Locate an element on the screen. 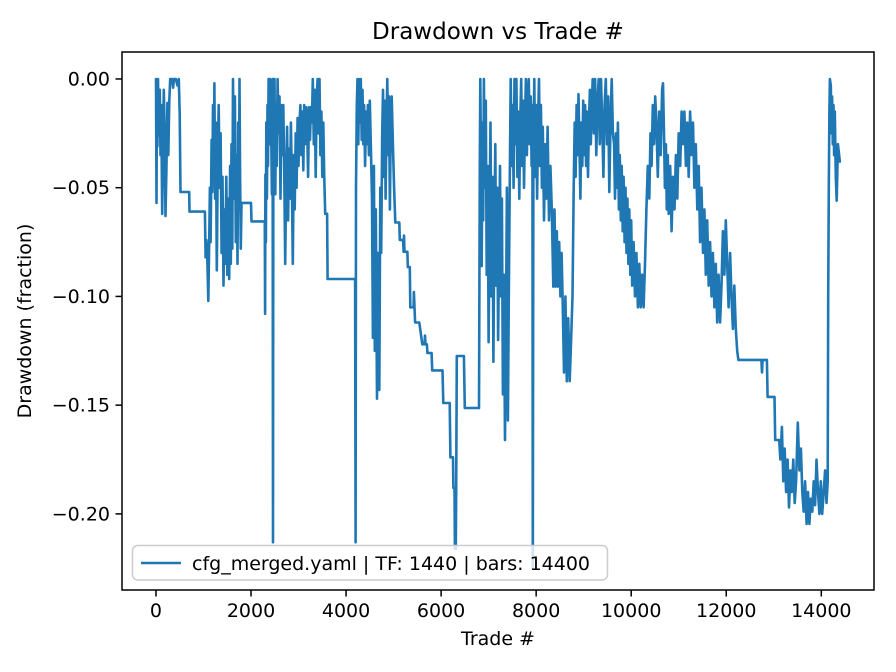 The width and height of the screenshot is (896, 672). x-tick-label: 2000 is located at coordinates (251, 611).